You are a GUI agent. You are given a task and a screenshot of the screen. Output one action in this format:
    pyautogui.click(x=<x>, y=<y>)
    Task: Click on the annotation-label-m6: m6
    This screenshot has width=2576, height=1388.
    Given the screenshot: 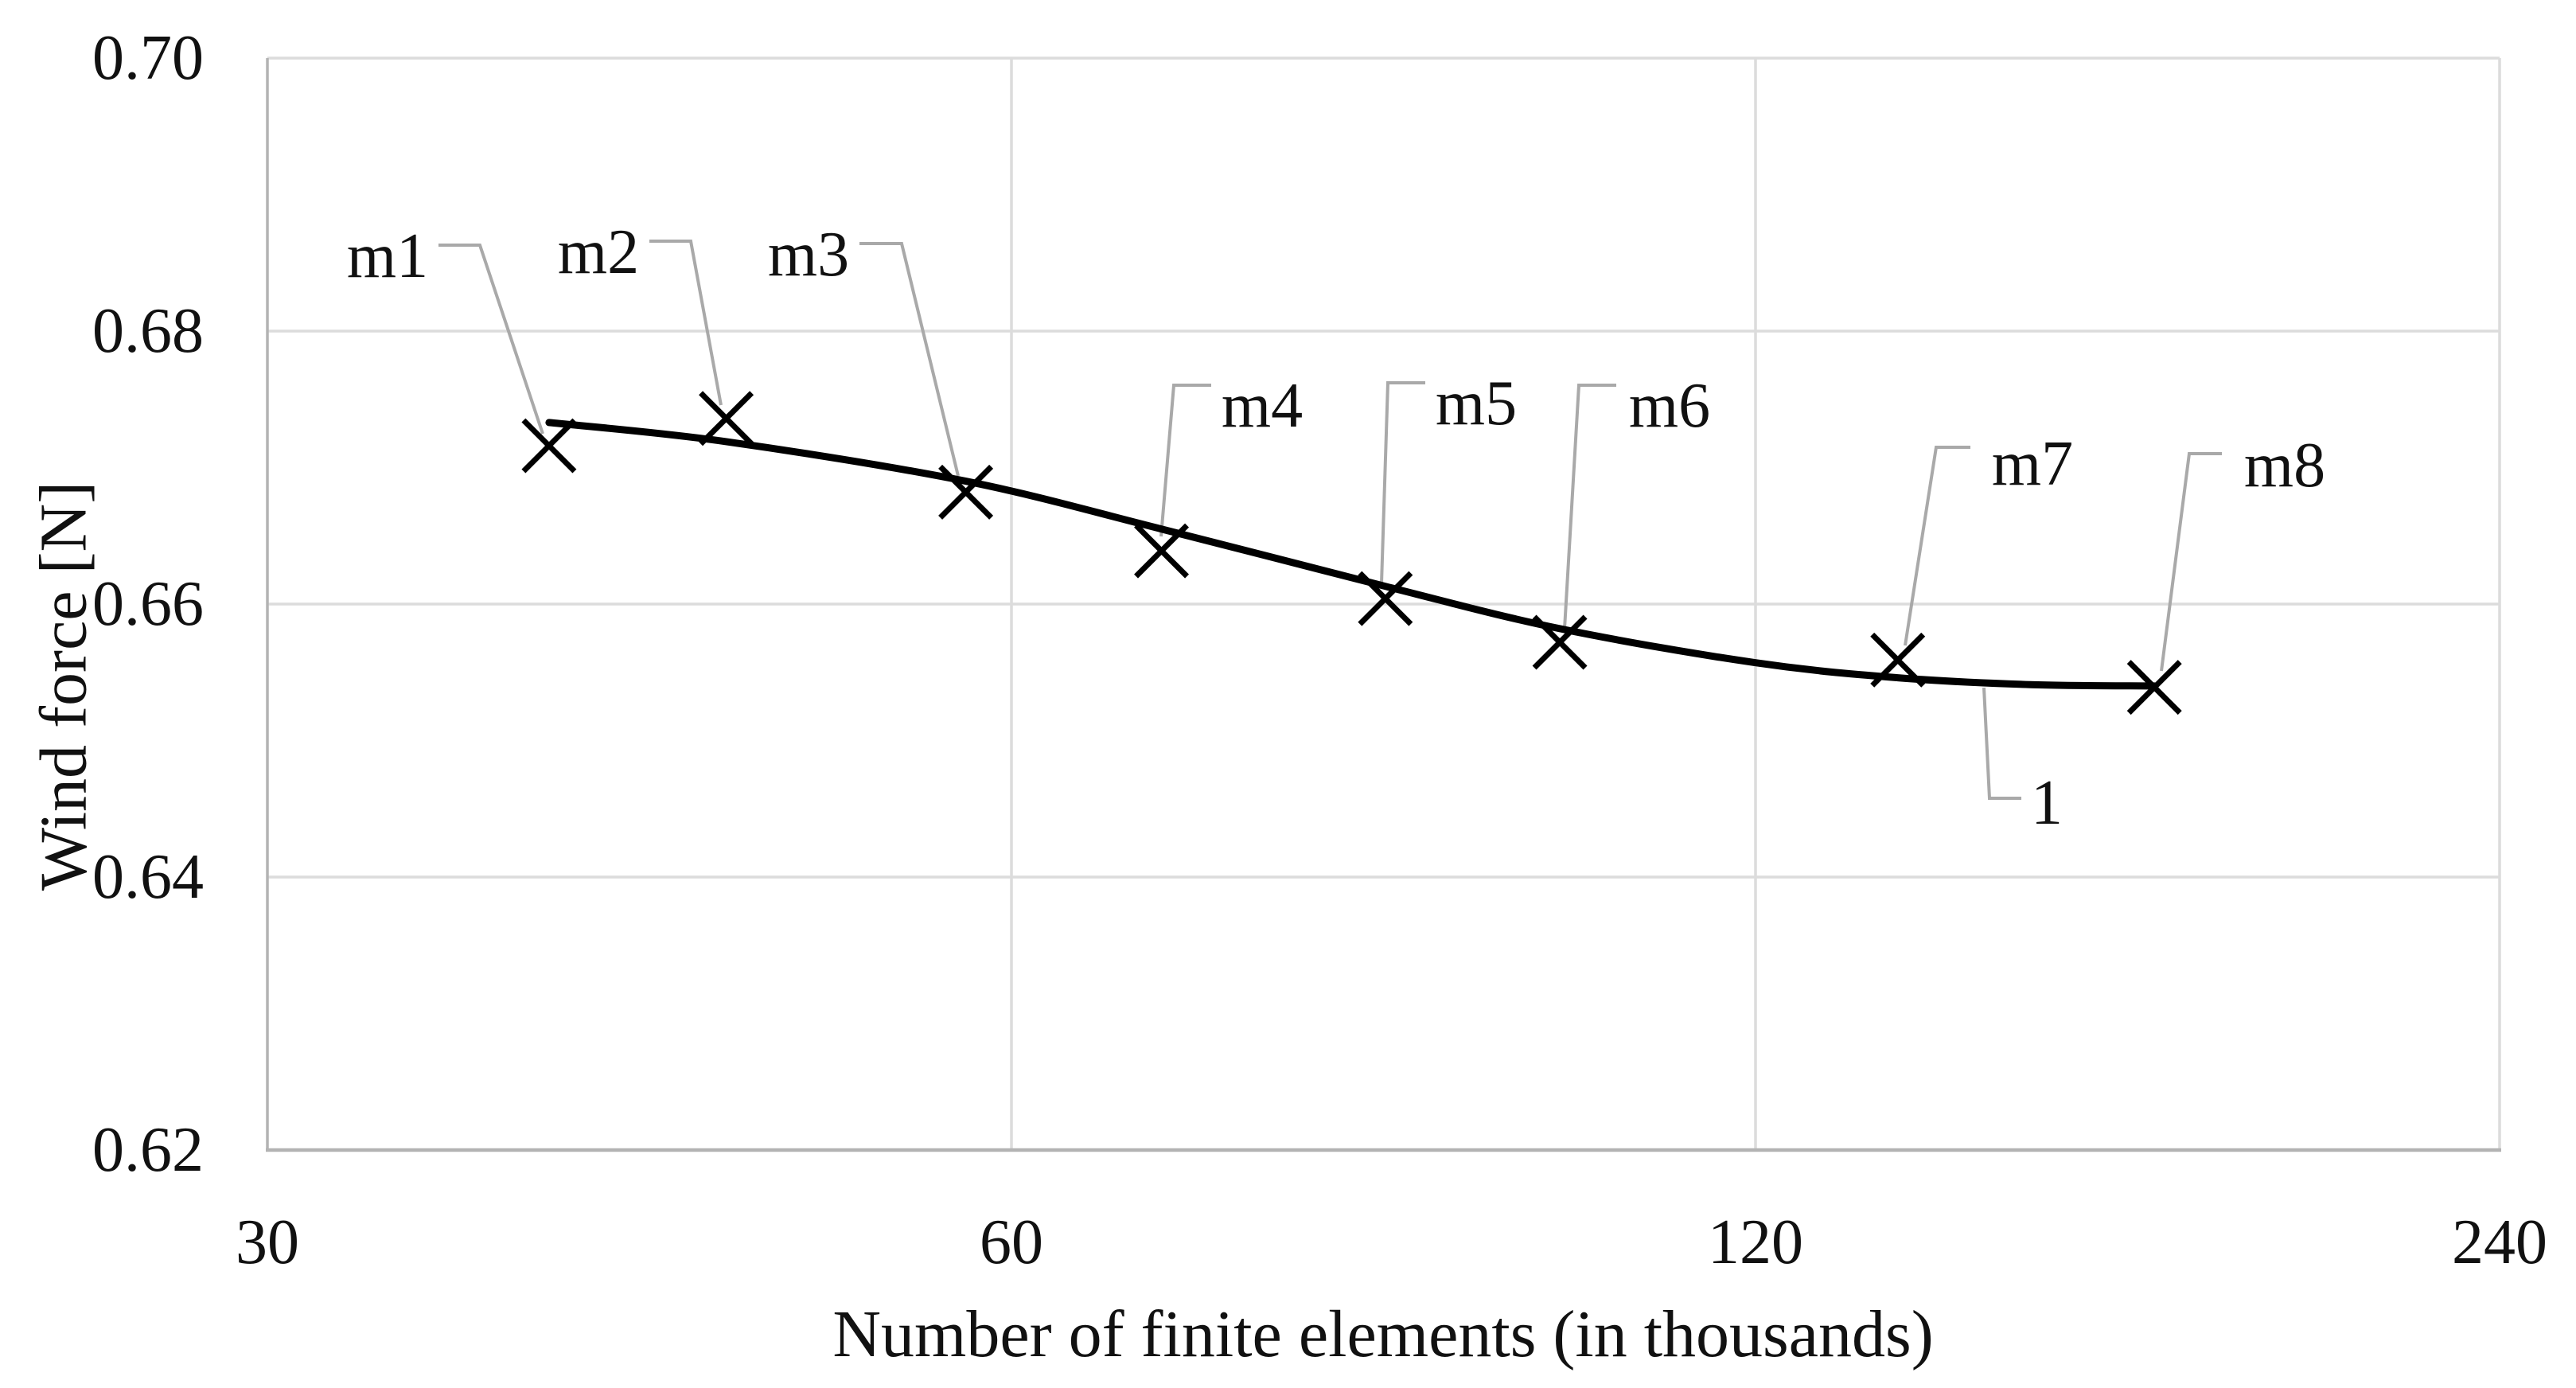 What is the action you would take?
    pyautogui.click(x=1670, y=406)
    